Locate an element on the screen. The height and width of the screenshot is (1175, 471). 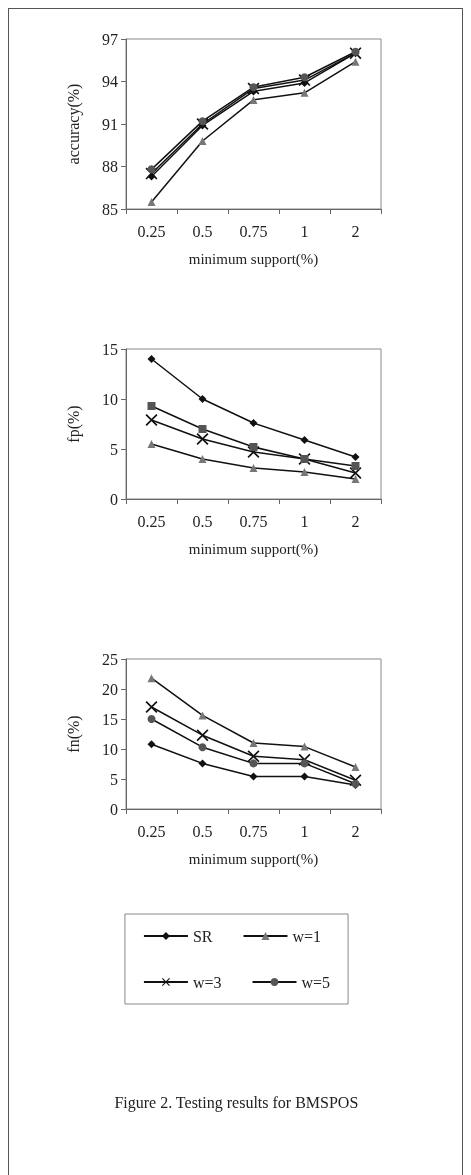
caption: Figure 2. Testing results for BMSPOS is located at coordinates (236, 1102).